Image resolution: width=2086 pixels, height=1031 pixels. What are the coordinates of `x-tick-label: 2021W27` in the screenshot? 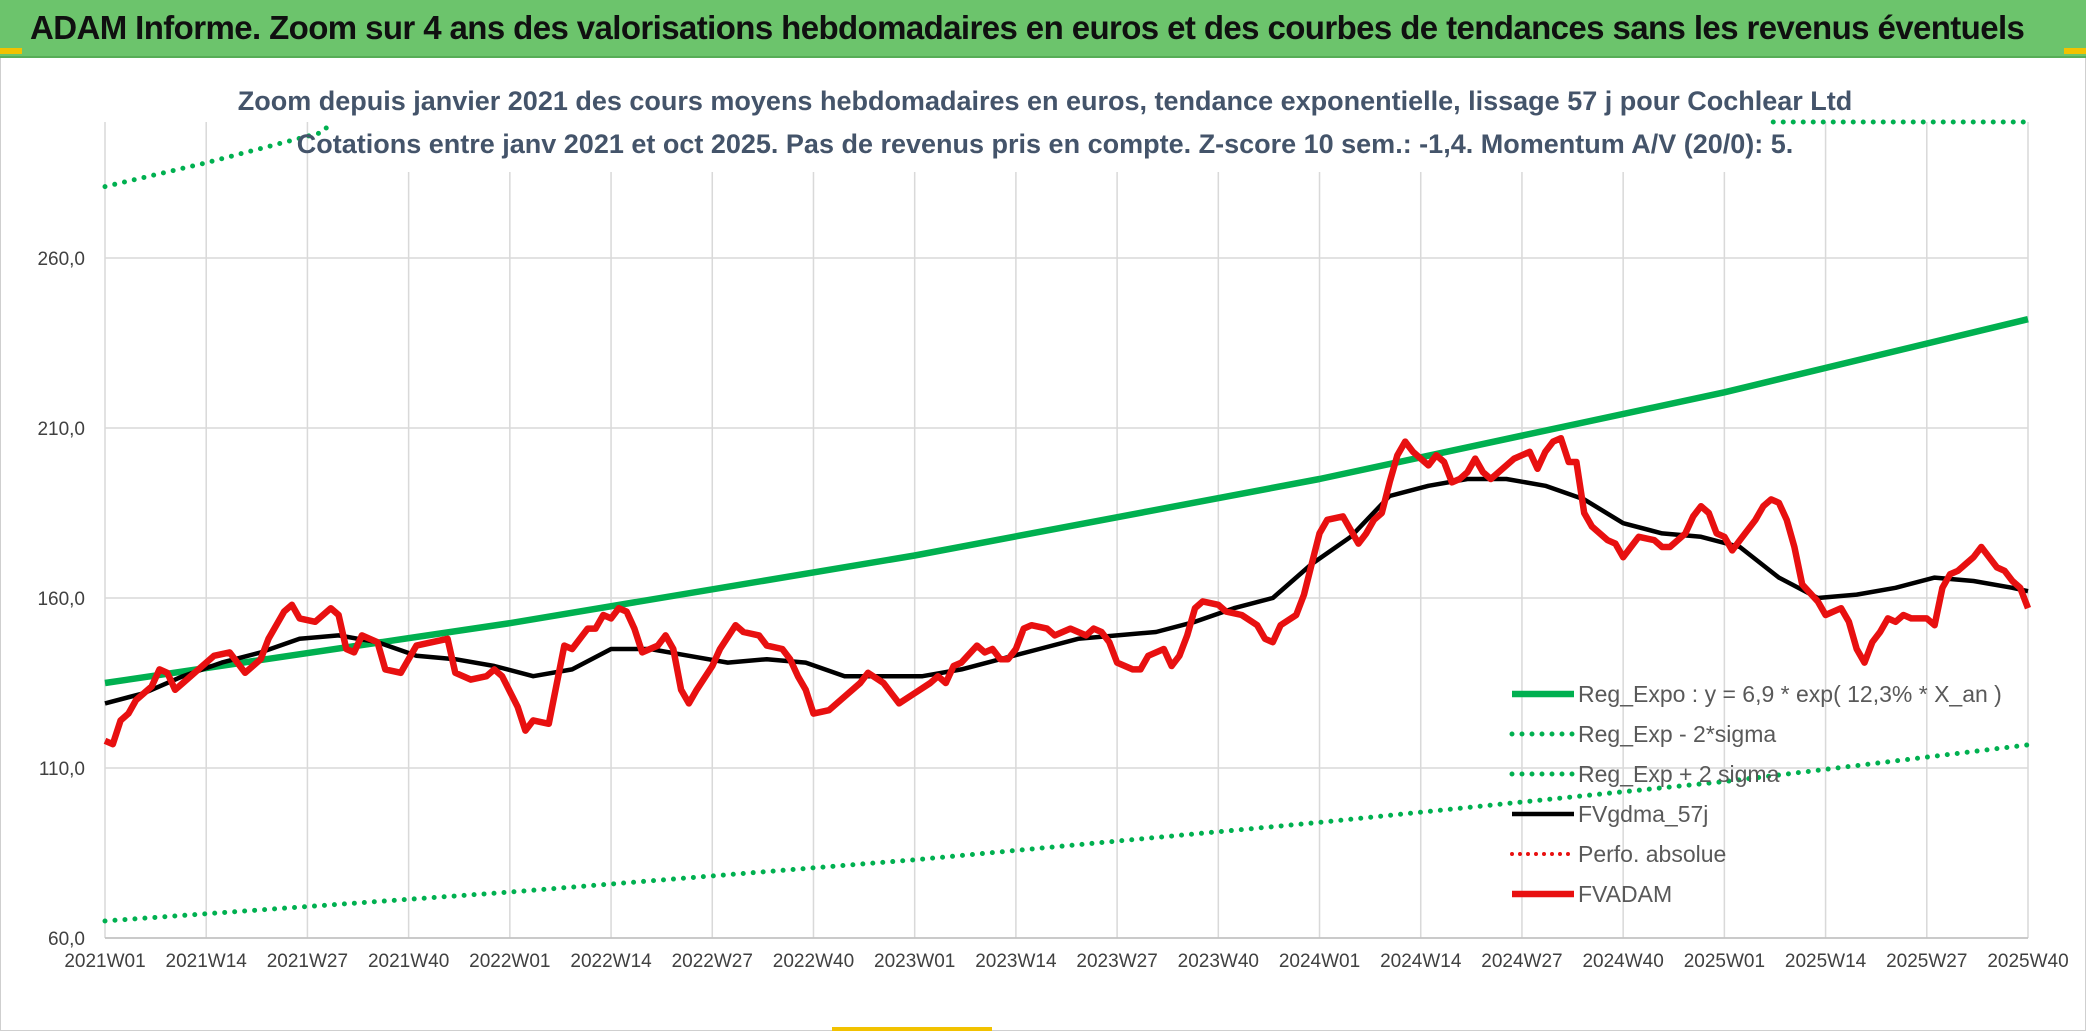 It's located at (307, 961).